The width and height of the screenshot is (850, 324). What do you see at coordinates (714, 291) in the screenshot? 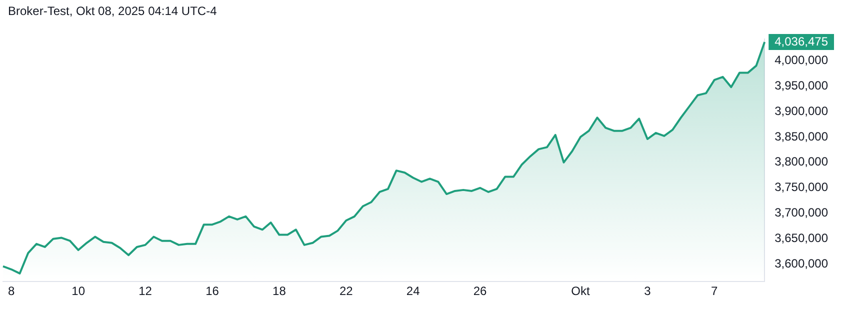
I see `x-tick-label: 7` at bounding box center [714, 291].